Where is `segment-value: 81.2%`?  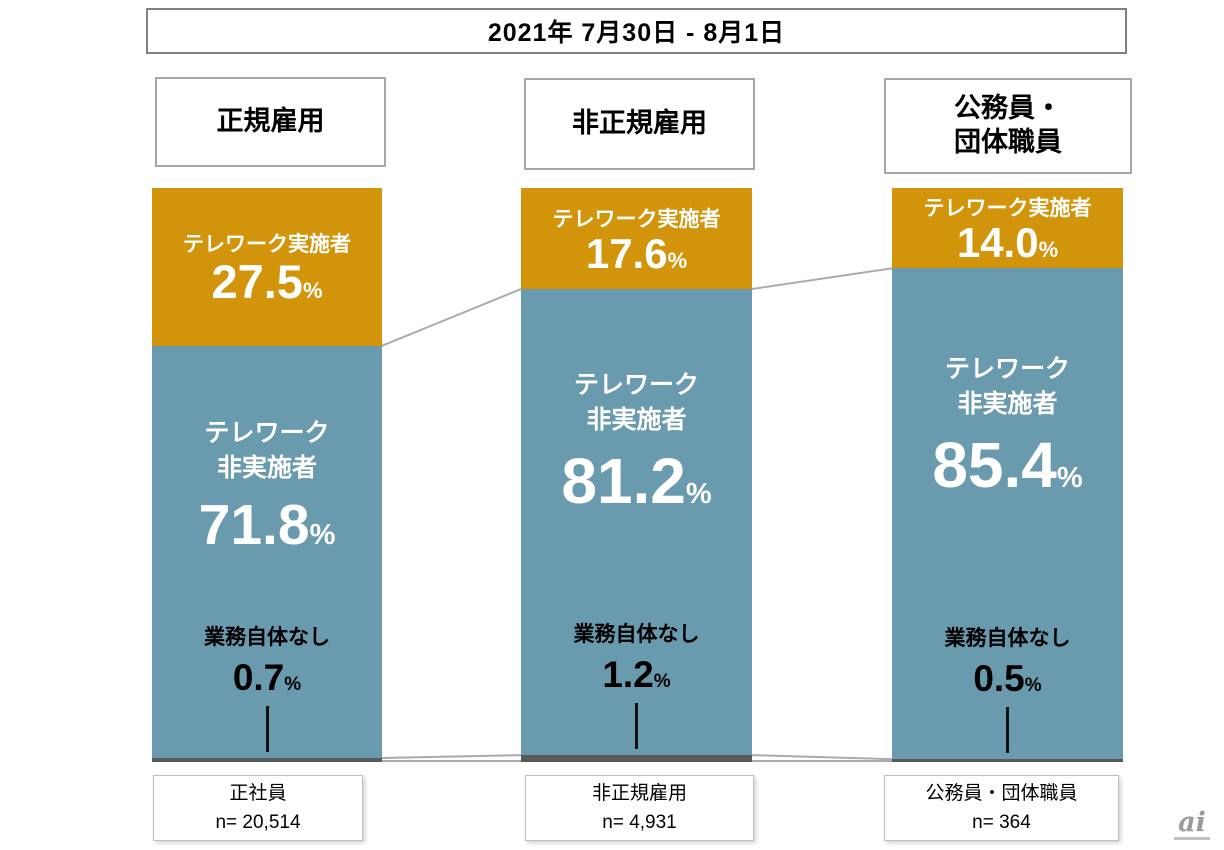
segment-value: 81.2% is located at coordinates (636, 481).